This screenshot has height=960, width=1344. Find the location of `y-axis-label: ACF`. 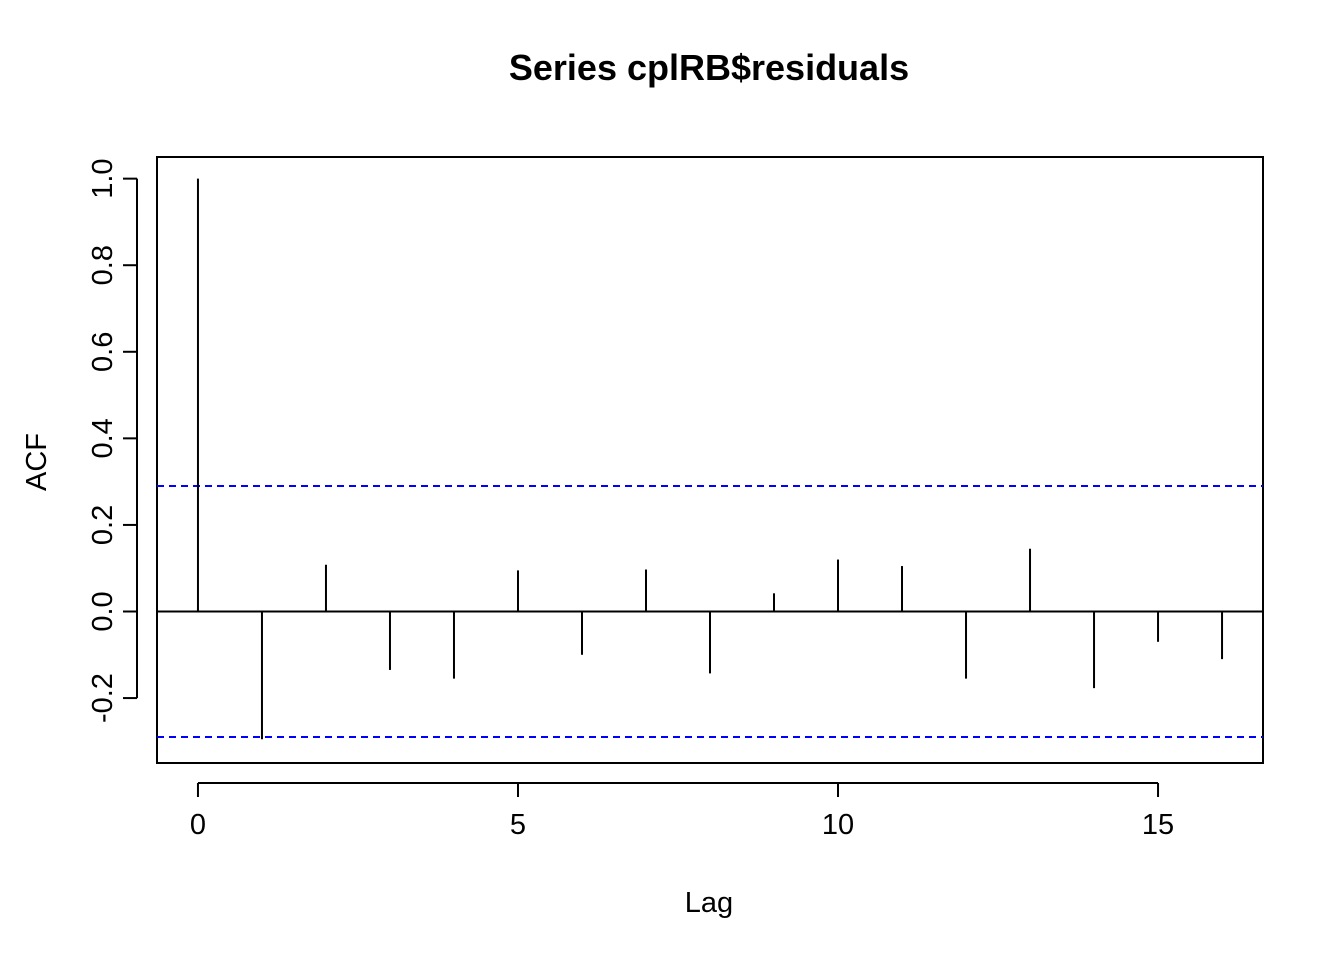

y-axis-label: ACF is located at coordinates (37, 462).